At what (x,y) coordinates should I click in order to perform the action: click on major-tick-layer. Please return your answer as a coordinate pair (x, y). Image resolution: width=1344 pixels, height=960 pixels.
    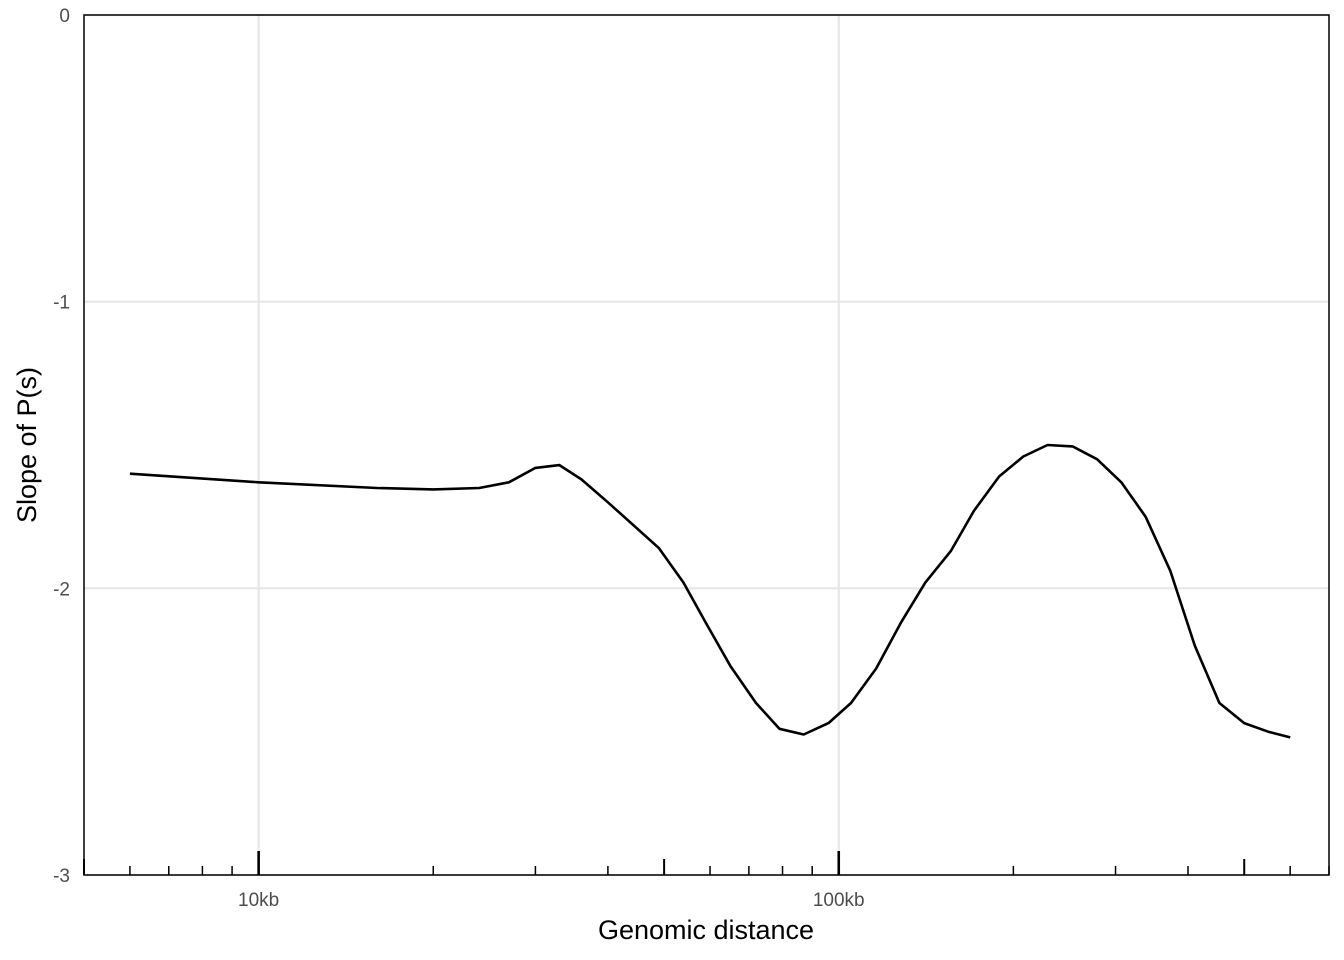
    Looking at the image, I should click on (664, 863).